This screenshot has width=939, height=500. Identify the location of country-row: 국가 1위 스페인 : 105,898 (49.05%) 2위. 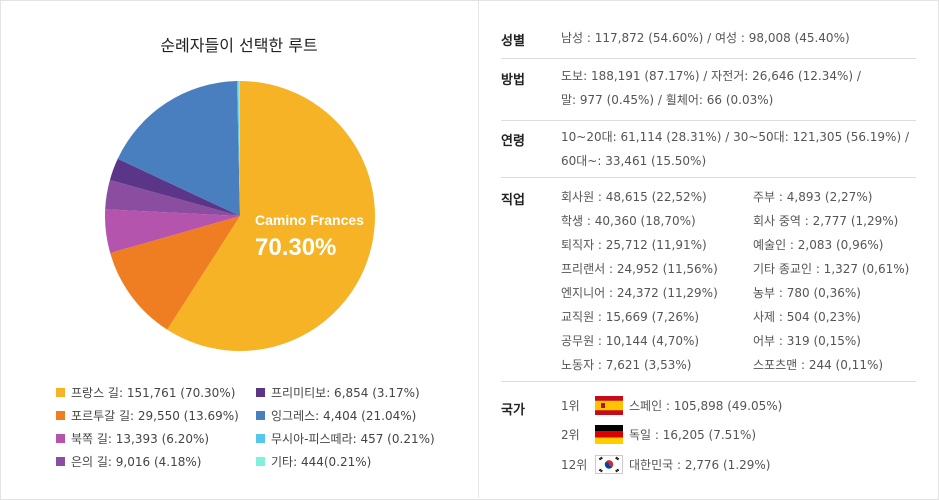
(708, 439).